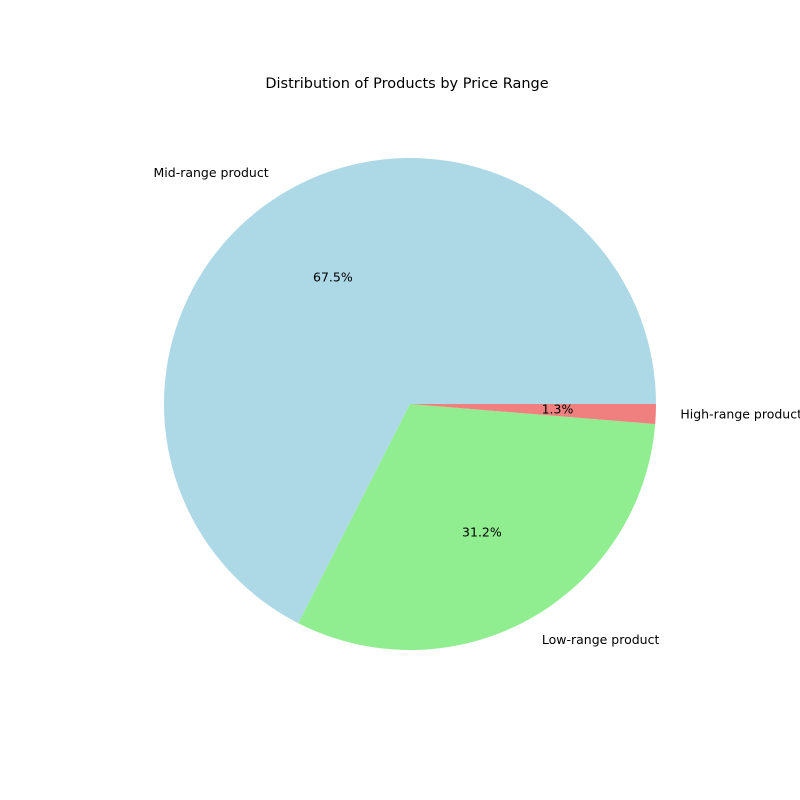  Describe the element at coordinates (211, 172) in the screenshot. I see `slice-label: Mid-range product` at that location.